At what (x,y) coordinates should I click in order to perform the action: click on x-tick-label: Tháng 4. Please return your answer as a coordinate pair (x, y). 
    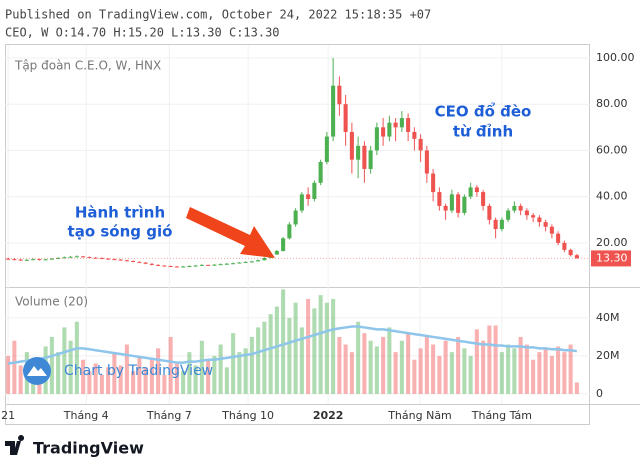
    Looking at the image, I should click on (86, 415).